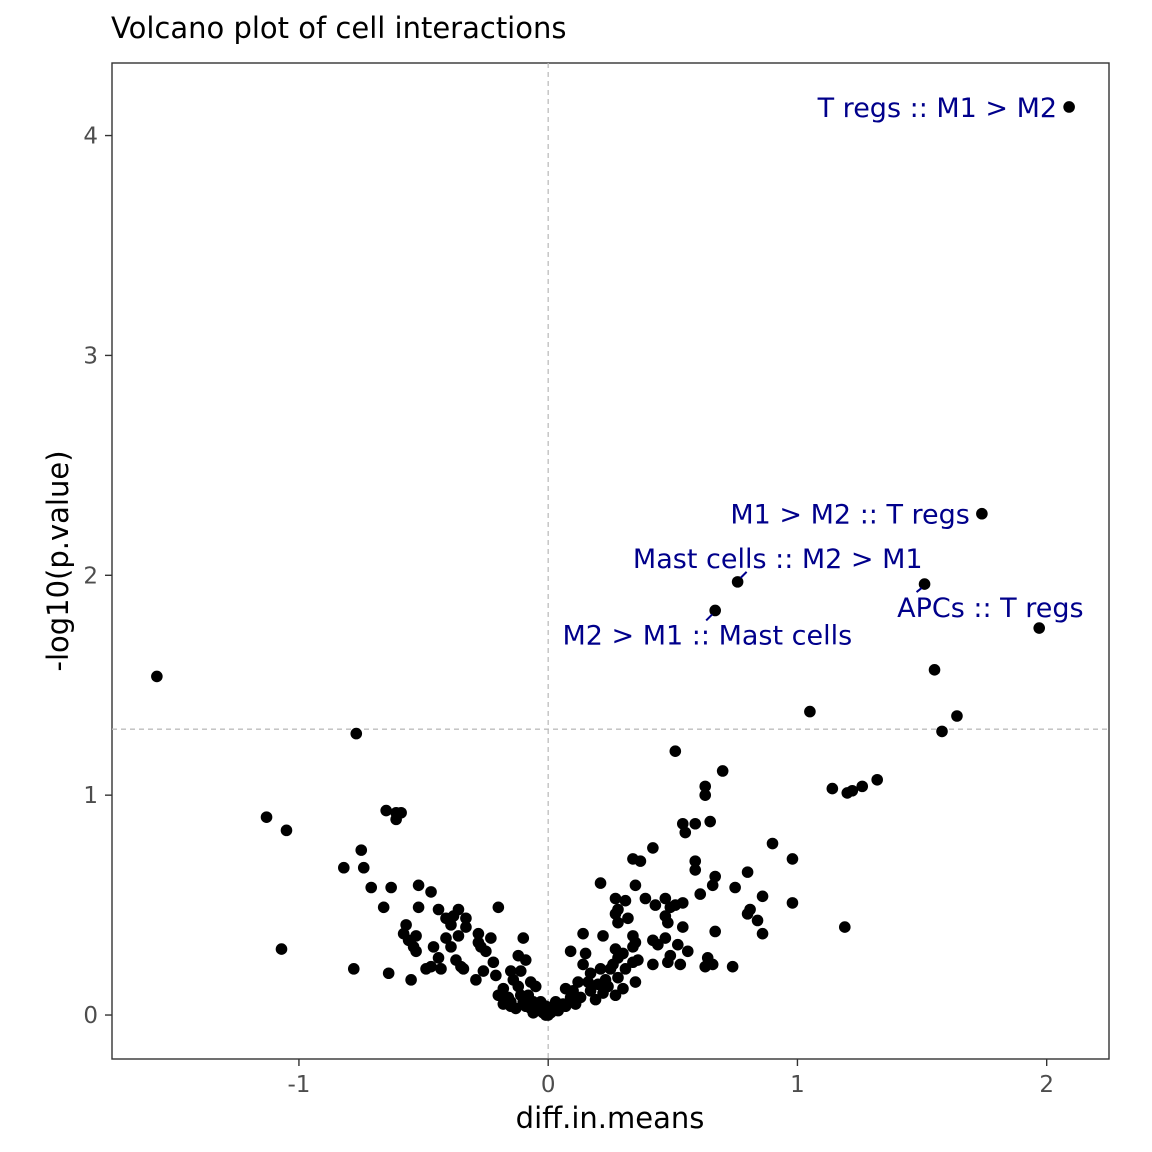 The image size is (1152, 1152). Describe the element at coordinates (610, 1118) in the screenshot. I see `x-axis-title: diff.in.means` at that location.